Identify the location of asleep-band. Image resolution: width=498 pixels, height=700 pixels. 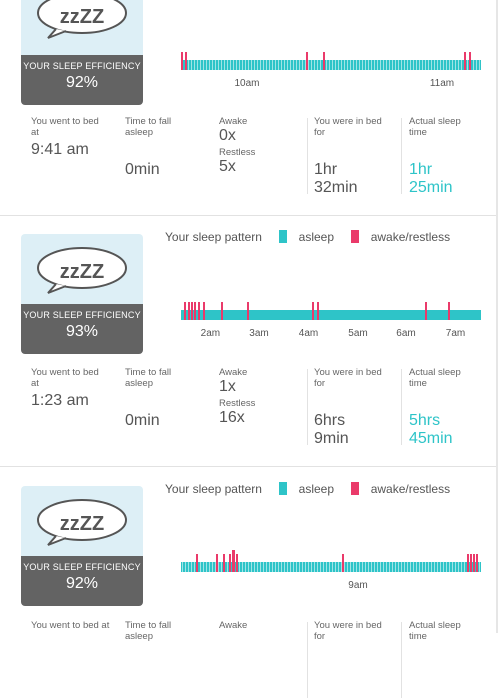
(331, 567).